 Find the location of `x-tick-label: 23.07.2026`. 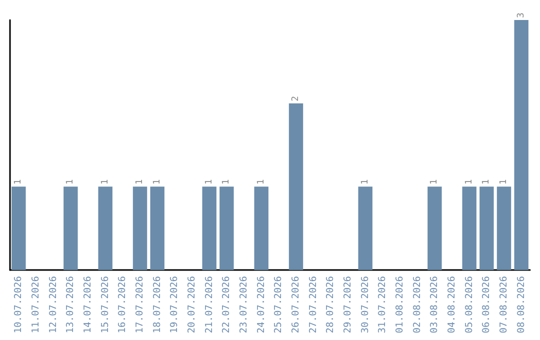

x-tick-label: 23.07.2026 is located at coordinates (244, 305).